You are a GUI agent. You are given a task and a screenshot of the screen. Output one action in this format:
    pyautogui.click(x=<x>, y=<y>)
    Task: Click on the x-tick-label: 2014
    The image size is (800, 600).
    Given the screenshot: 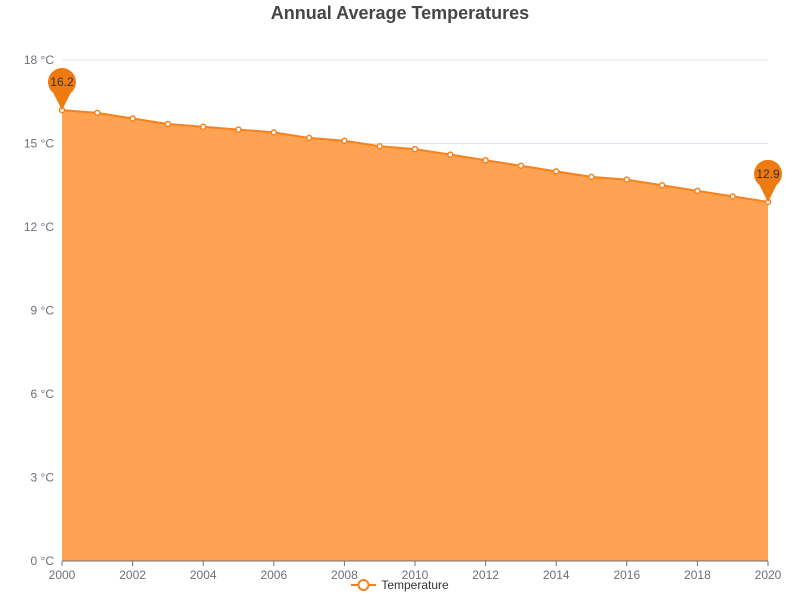 What is the action you would take?
    pyautogui.click(x=556, y=575)
    